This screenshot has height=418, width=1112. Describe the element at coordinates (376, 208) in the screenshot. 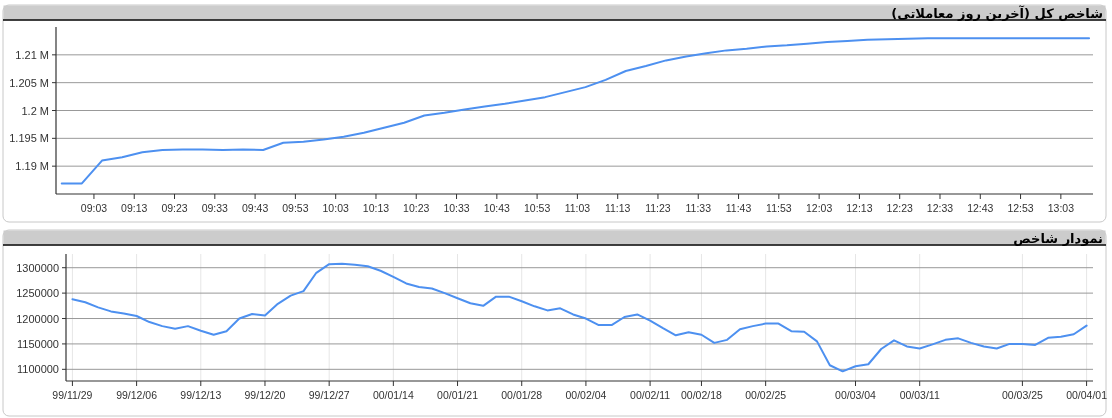

I see `x-tick-label: 10:13` at that location.